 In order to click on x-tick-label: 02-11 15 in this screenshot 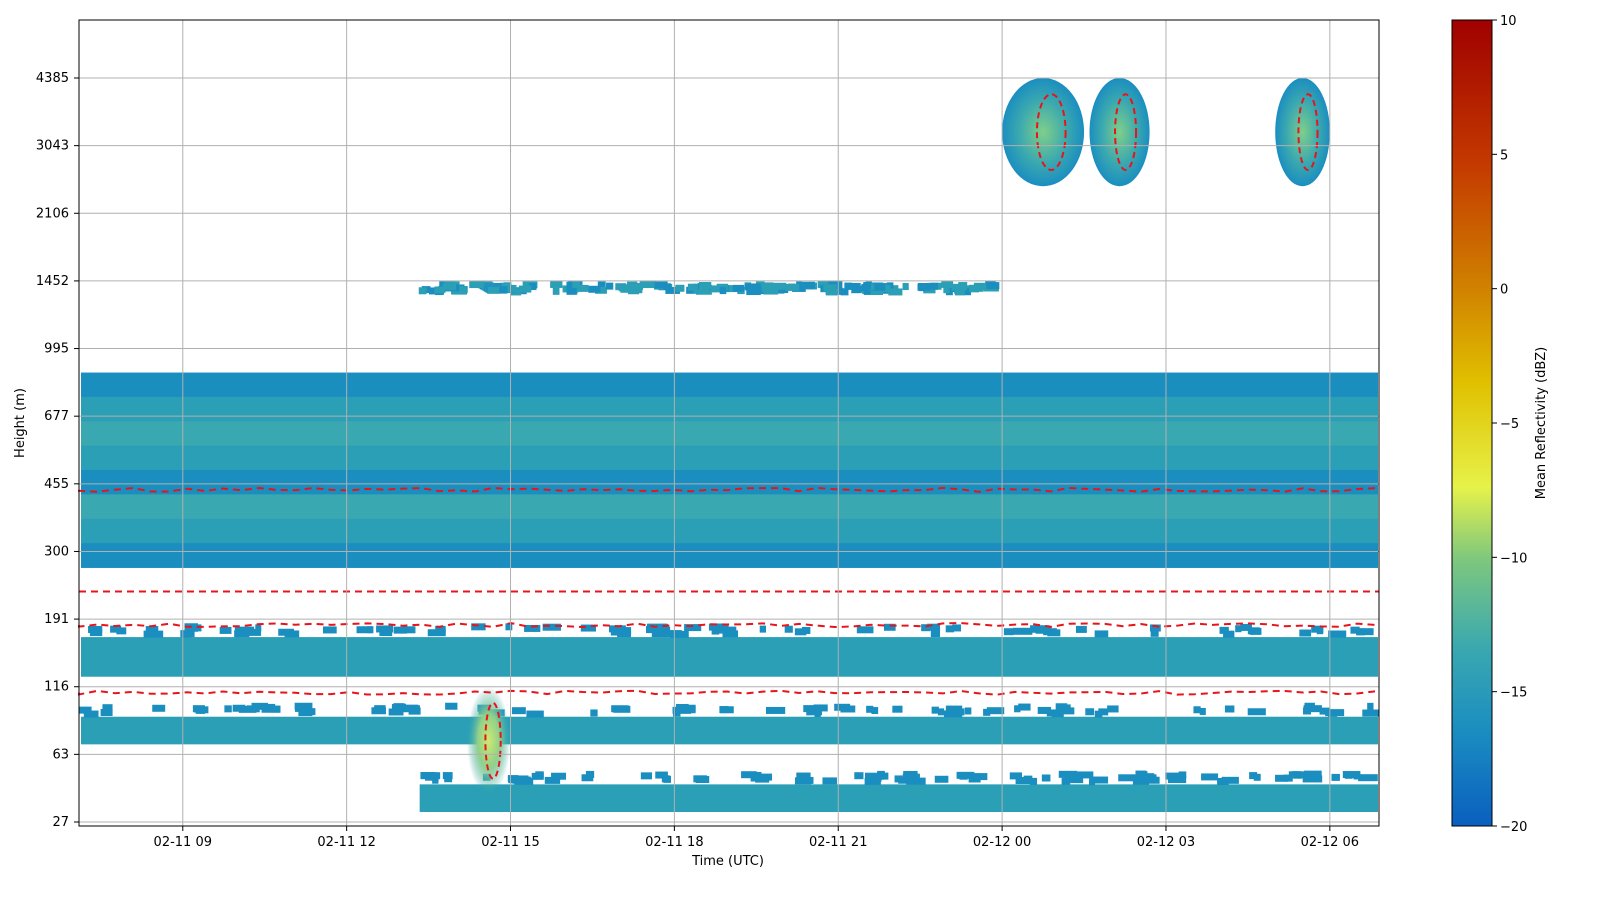, I will do `click(510, 842)`.